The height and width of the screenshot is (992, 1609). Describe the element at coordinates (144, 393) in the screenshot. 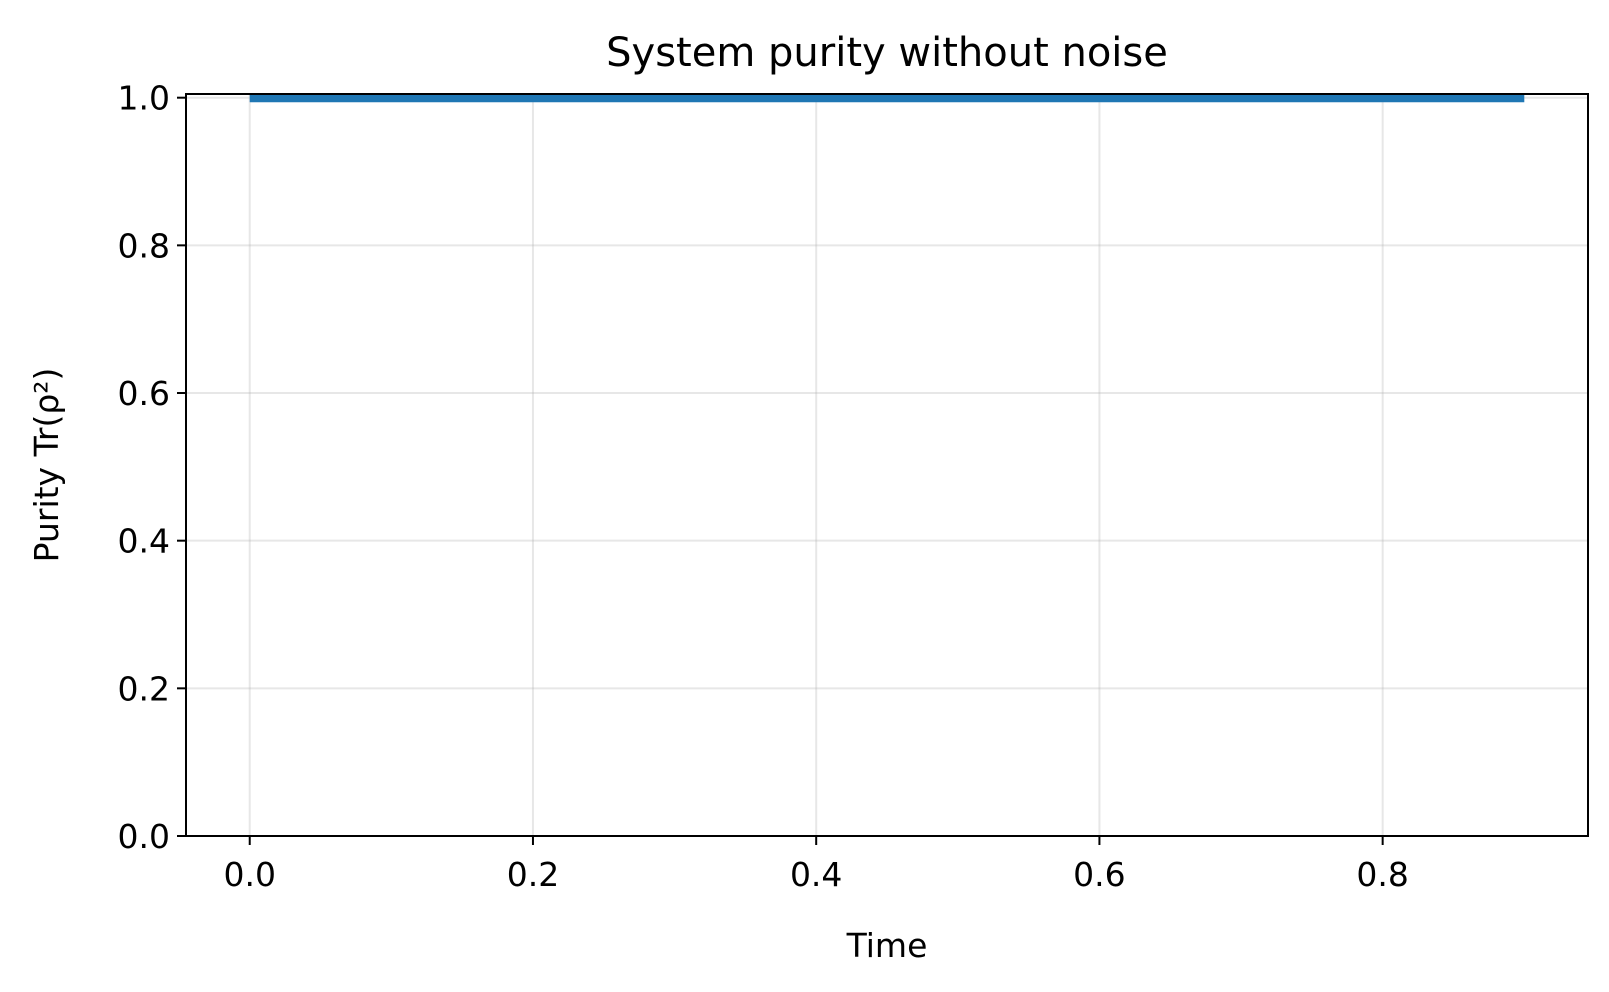

I see `y-tick-label: 0.6` at that location.